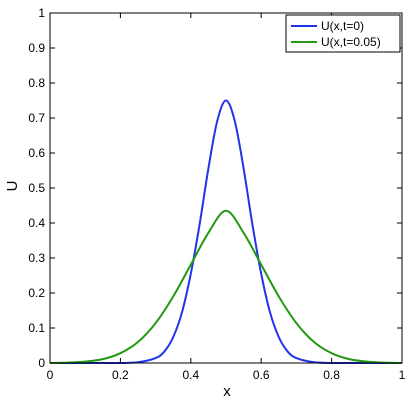  What do you see at coordinates (36, 328) in the screenshot?
I see `y-tick-label: 0.1` at bounding box center [36, 328].